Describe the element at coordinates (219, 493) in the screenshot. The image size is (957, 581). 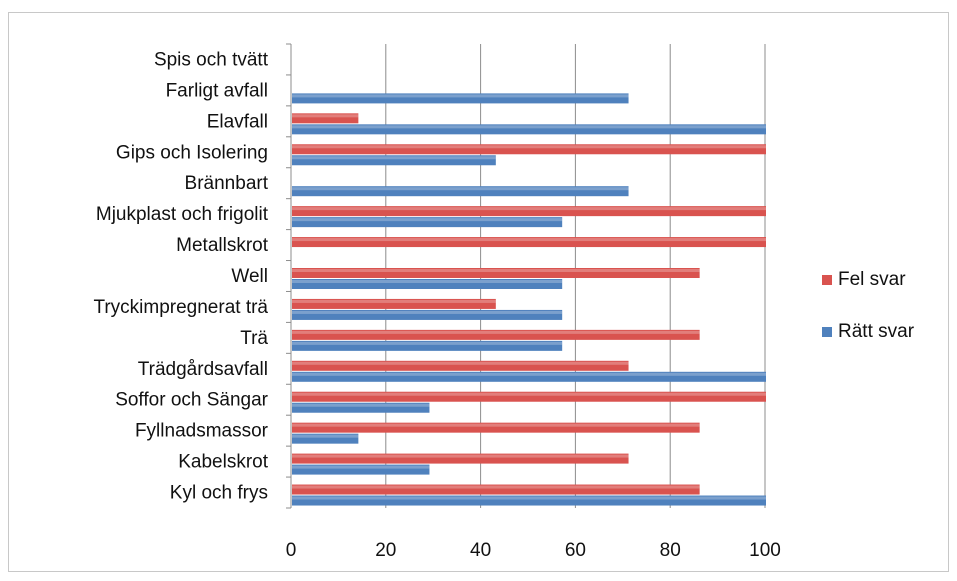
I see `category-label: Kyl och frys` at that location.